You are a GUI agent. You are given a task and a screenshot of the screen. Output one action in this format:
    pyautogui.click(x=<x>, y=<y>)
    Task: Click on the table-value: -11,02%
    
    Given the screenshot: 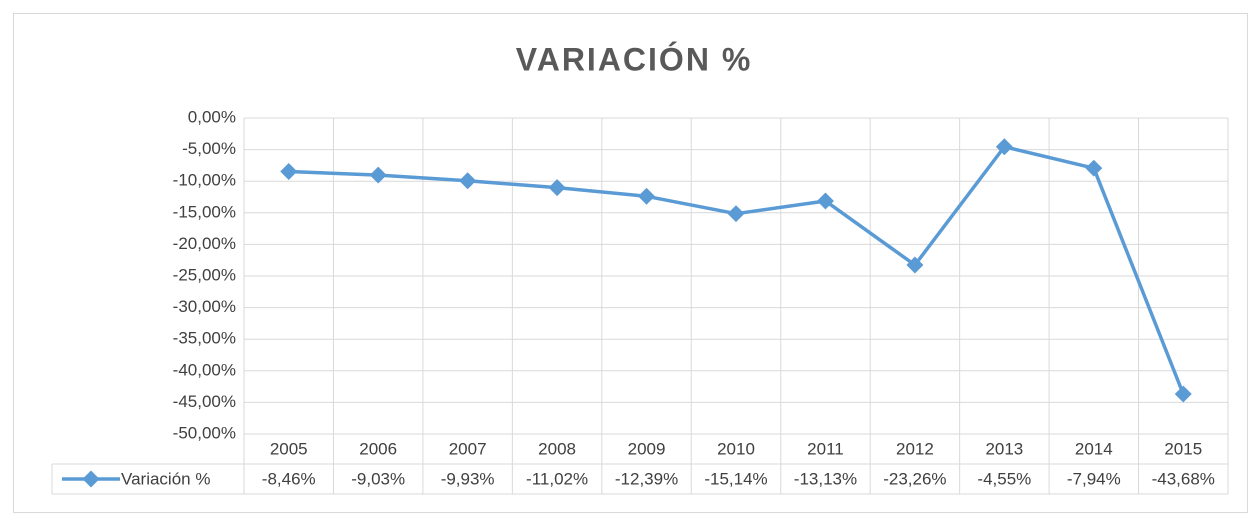 What is the action you would take?
    pyautogui.click(x=557, y=478)
    